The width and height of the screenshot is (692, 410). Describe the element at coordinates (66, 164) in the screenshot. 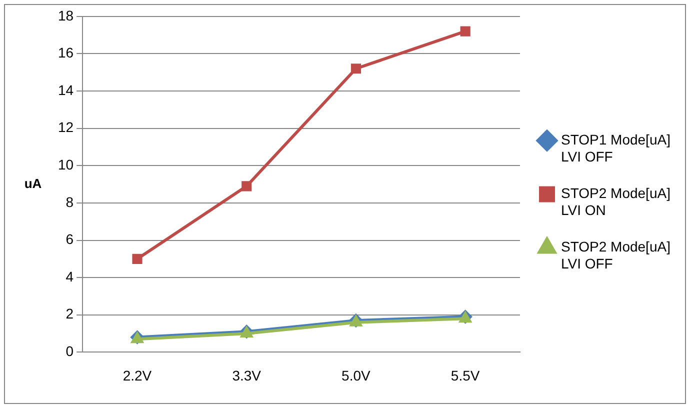

I see `y-tick-label: 10` at that location.